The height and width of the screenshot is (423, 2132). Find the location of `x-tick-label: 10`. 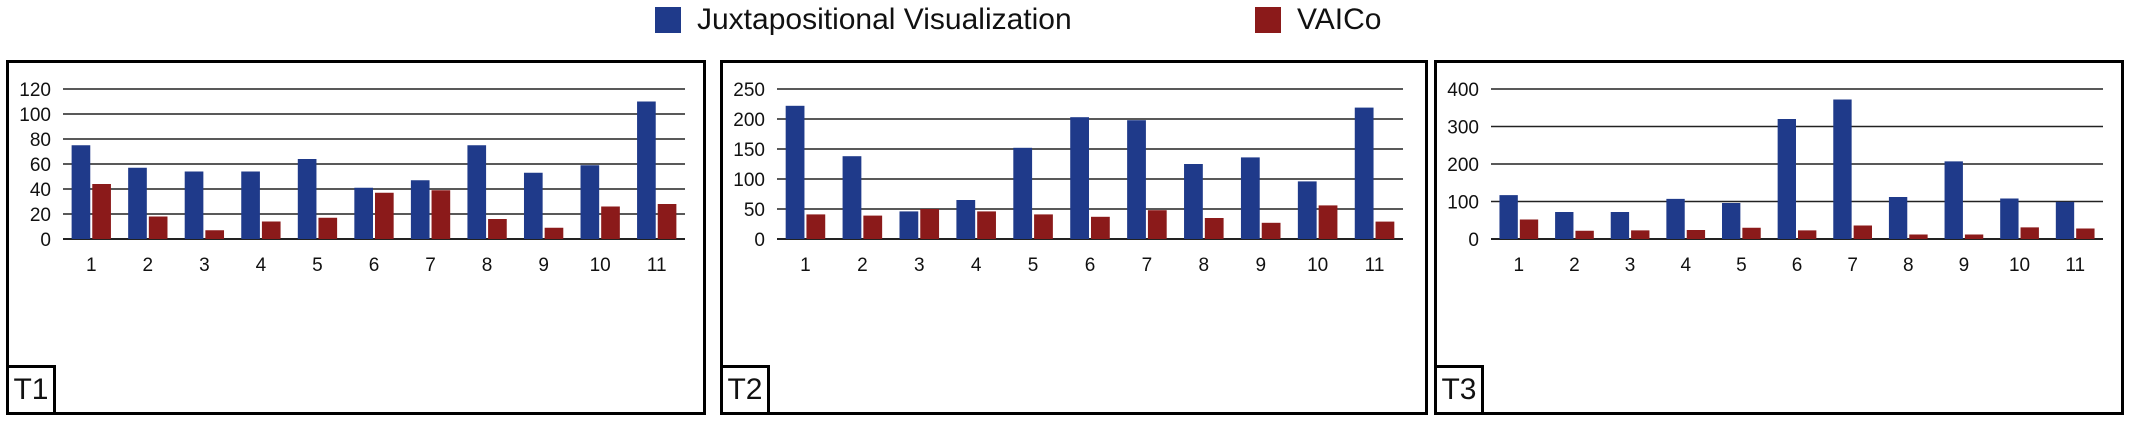

x-tick-label: 10 is located at coordinates (2019, 265).